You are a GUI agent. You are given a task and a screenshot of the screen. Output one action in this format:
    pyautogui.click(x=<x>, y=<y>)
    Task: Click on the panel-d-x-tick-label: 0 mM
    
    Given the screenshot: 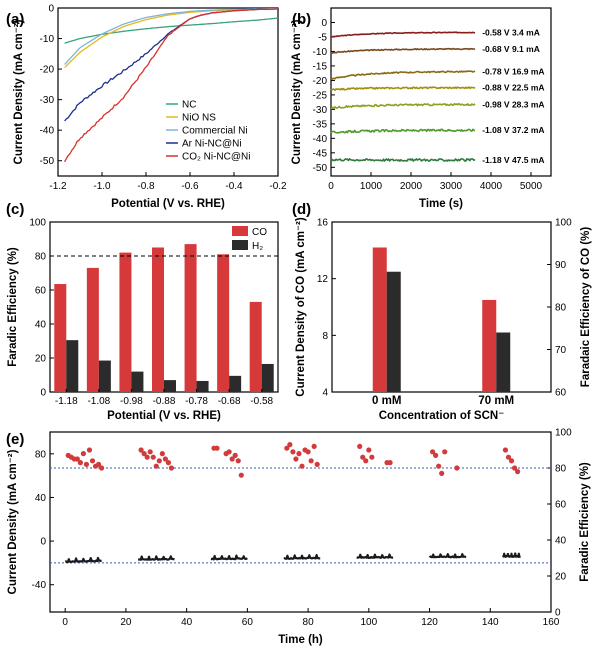 What is the action you would take?
    pyautogui.click(x=386, y=401)
    